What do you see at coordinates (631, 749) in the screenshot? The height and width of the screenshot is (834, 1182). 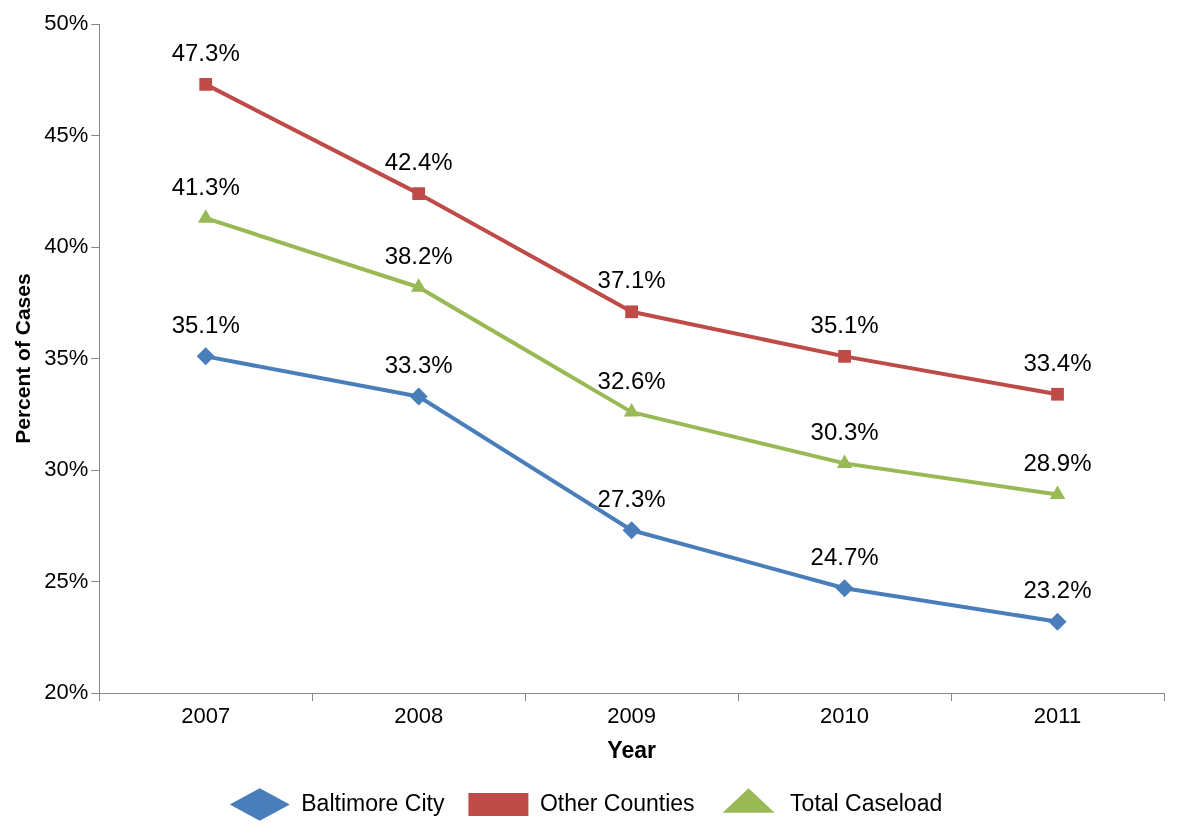 I see `x-axis-title: Year` at bounding box center [631, 749].